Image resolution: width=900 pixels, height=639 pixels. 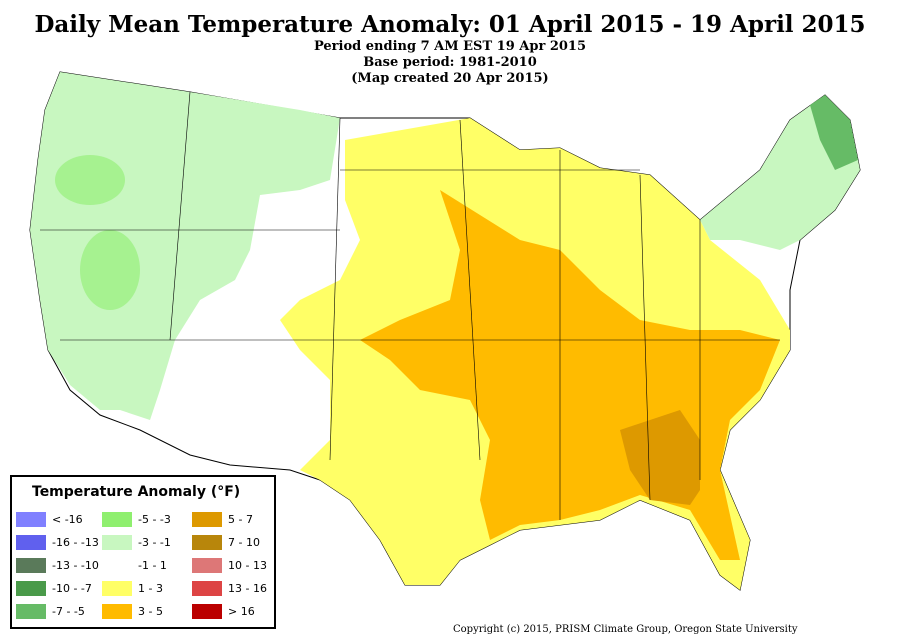 What do you see at coordinates (136, 492) in the screenshot?
I see `legend-title: Temperature Anomaly (°F)` at bounding box center [136, 492].